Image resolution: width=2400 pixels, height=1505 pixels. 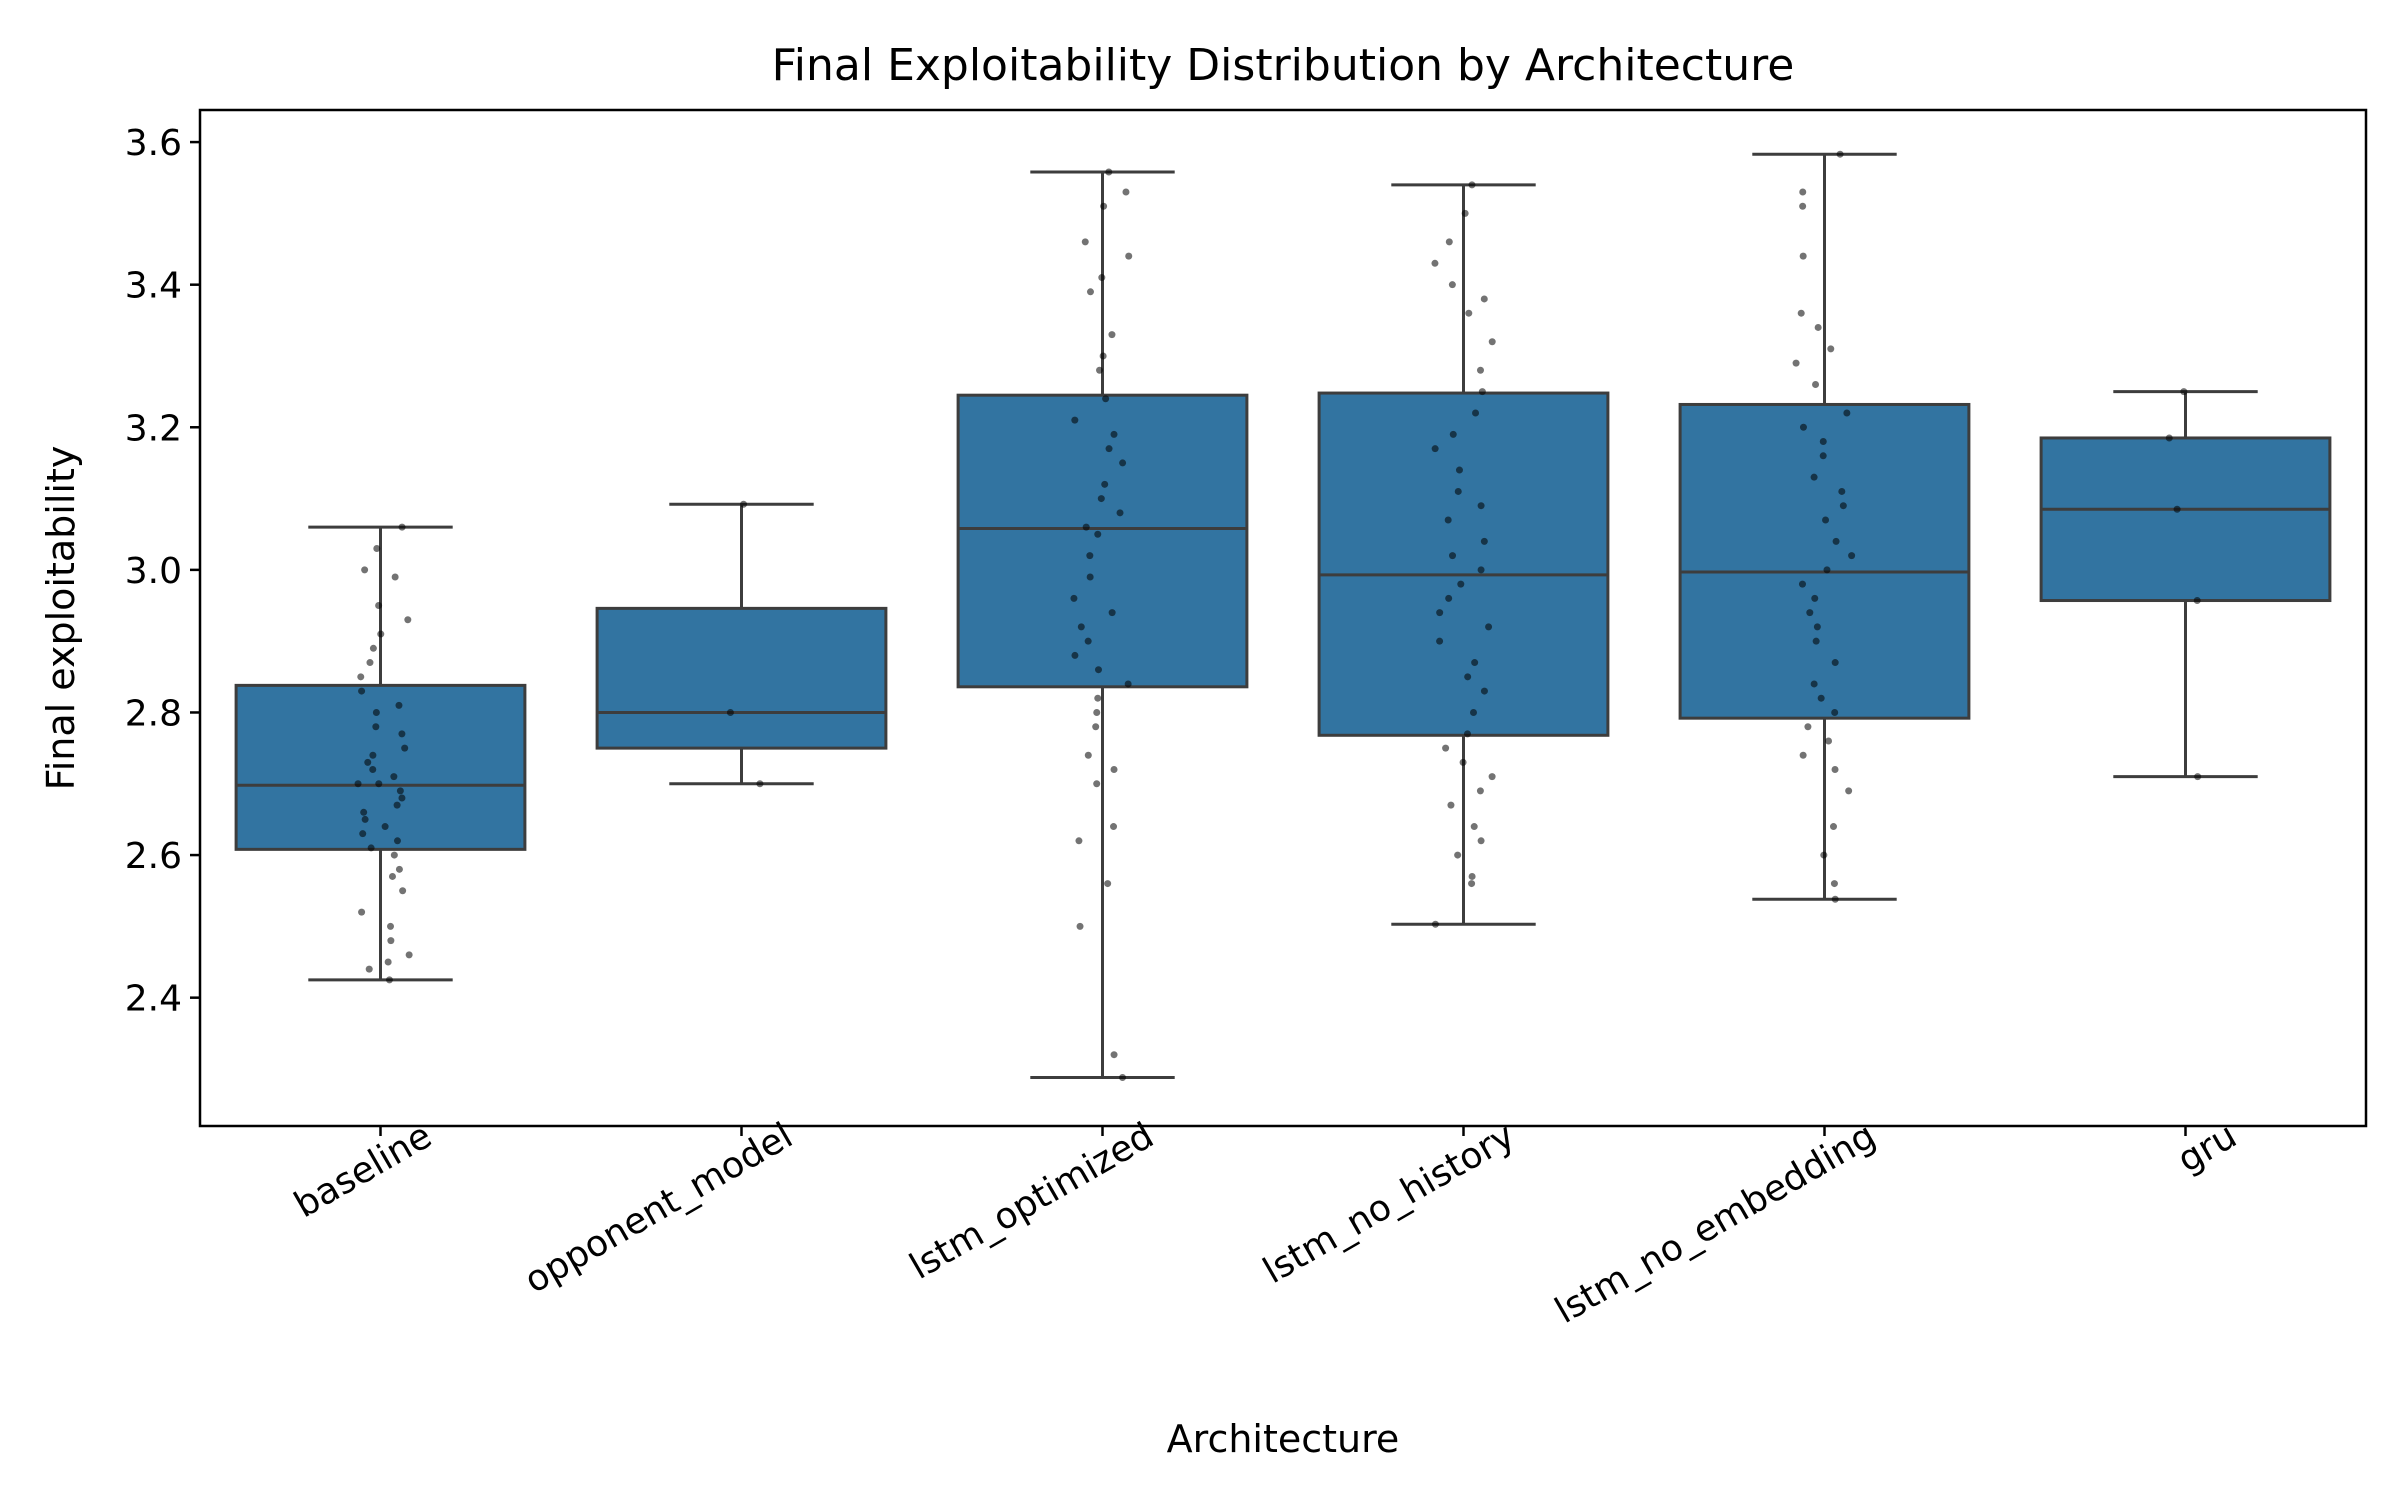 What do you see at coordinates (1715, 1223) in the screenshot?
I see `x-tick-label: lstm_no_embedding` at bounding box center [1715, 1223].